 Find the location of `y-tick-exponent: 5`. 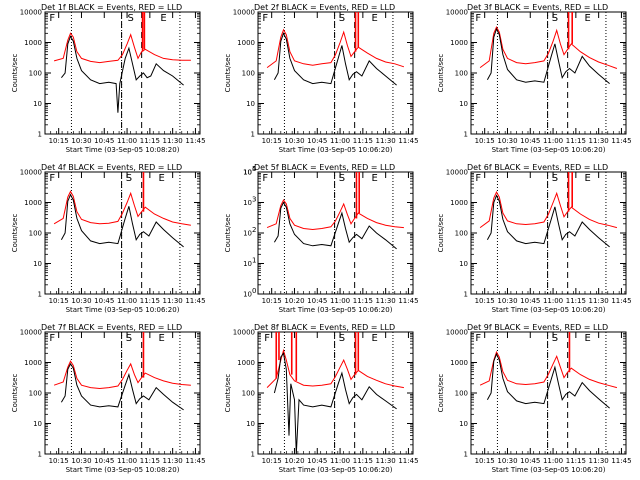

y-tick-exponent: 5 is located at coordinates (254, 169).